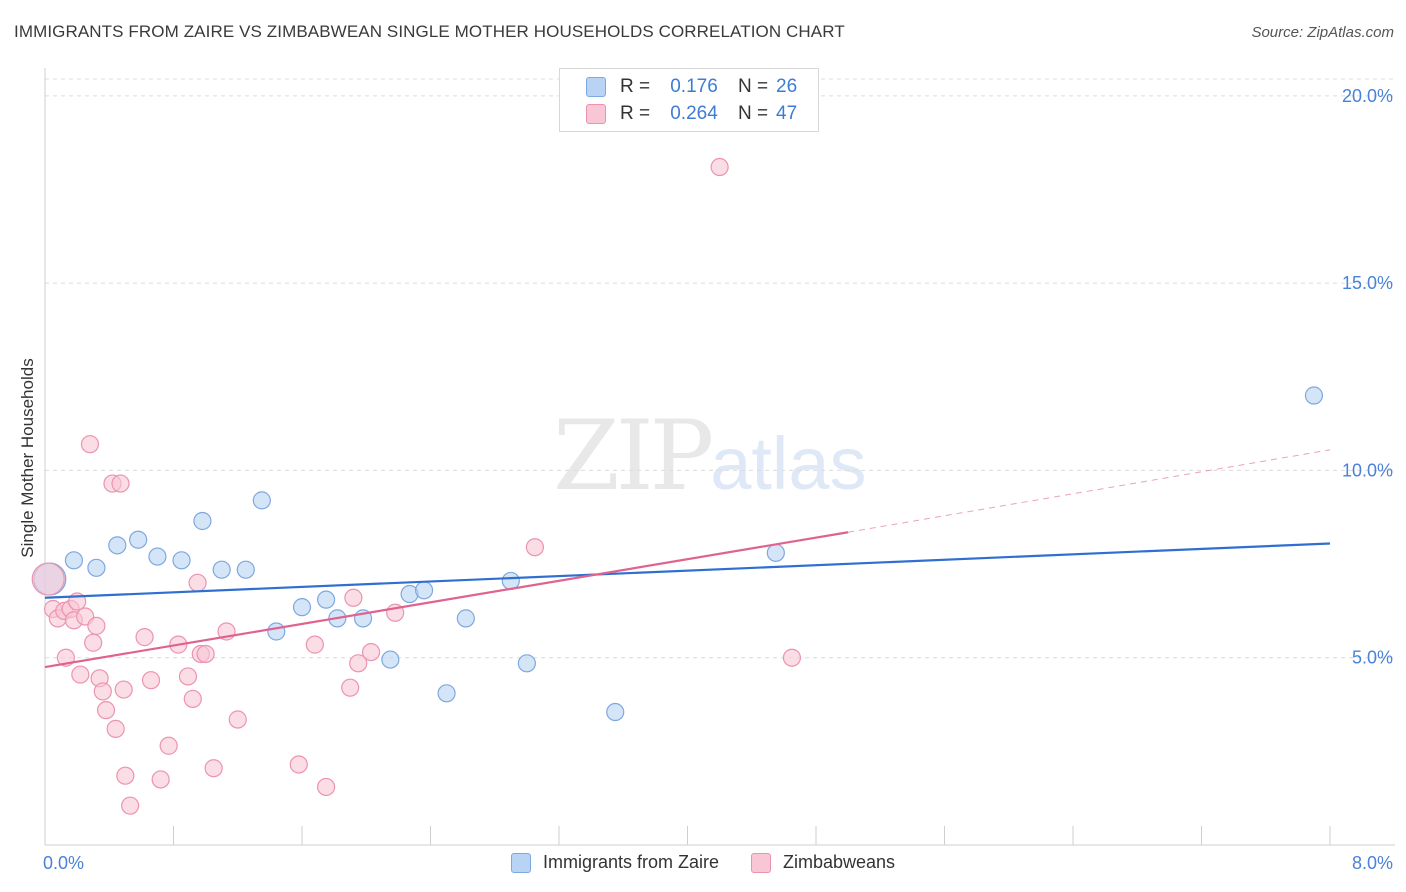 The height and width of the screenshot is (892, 1406). What do you see at coordinates (63, 863) in the screenshot?
I see `x-tick-label: 0.0%` at bounding box center [63, 863].